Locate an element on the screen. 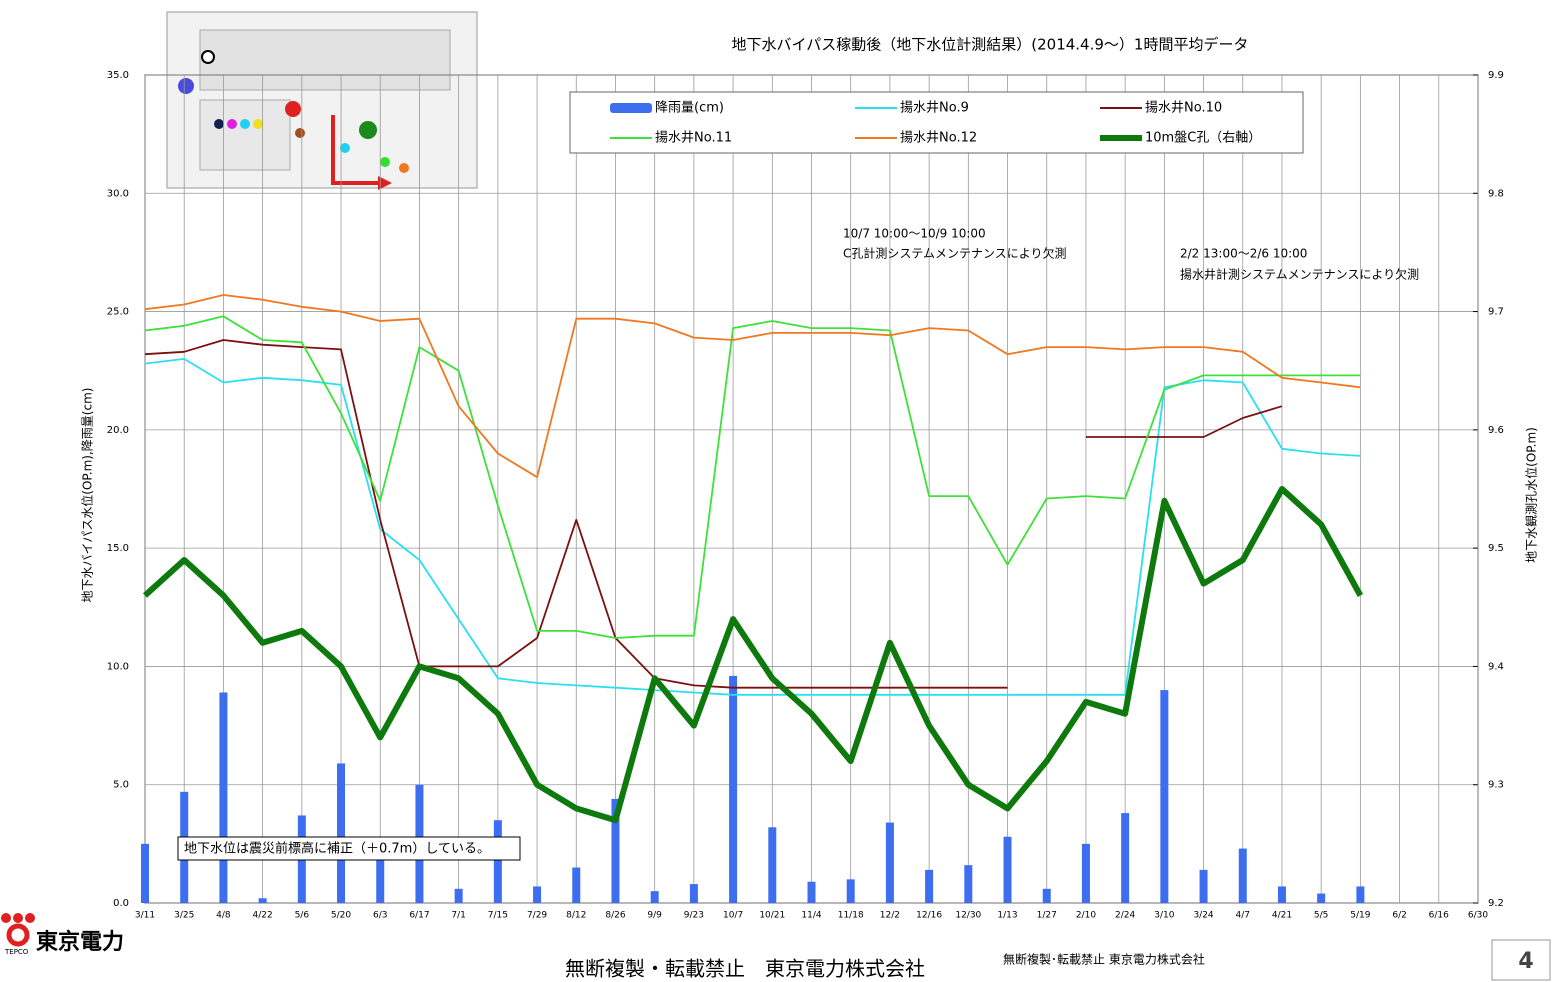  x-tick-label: 8/12 is located at coordinates (576, 916).